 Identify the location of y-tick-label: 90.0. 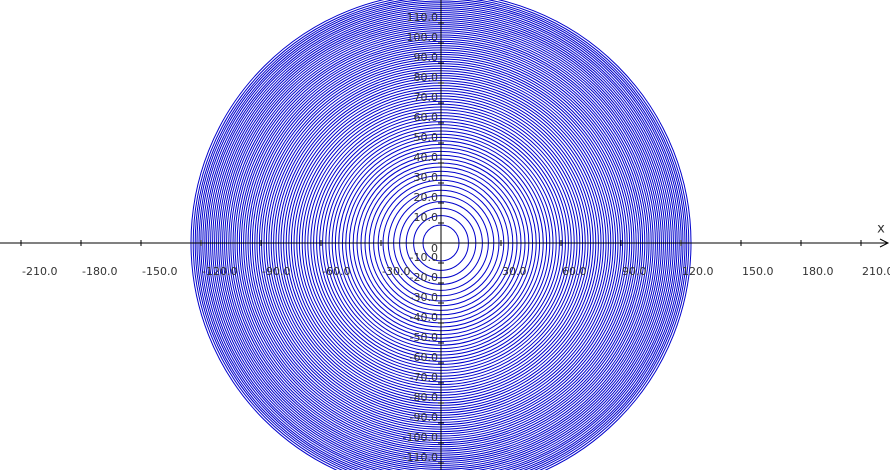
(426, 57).